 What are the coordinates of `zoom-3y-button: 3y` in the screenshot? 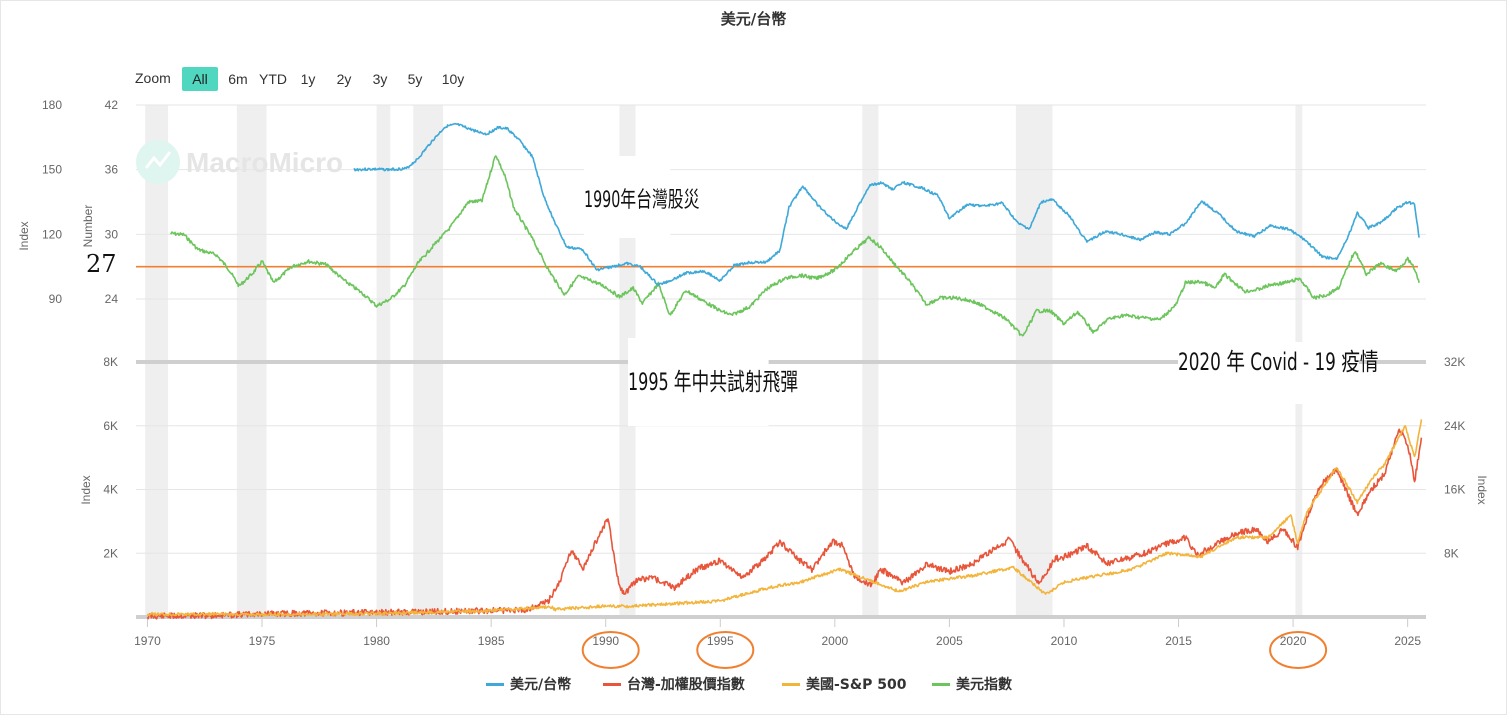 It's located at (380, 79).